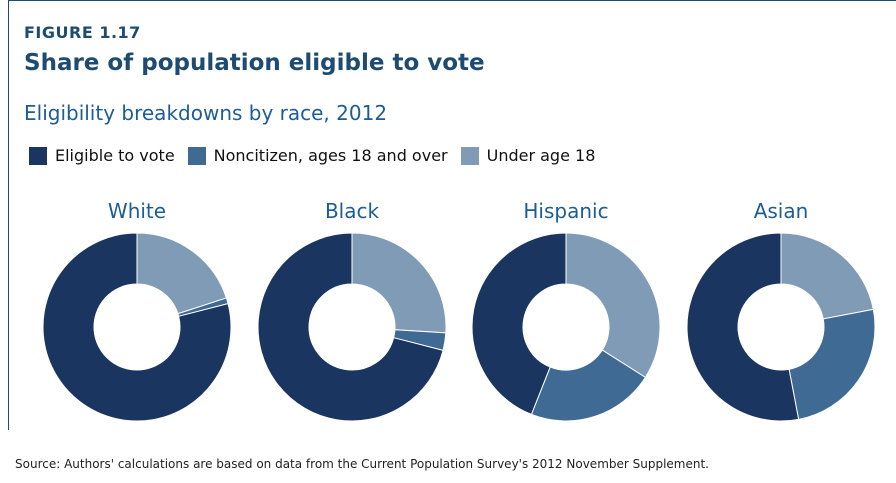  I want to click on donut-hispanic: Hispanic, so click(566, 310).